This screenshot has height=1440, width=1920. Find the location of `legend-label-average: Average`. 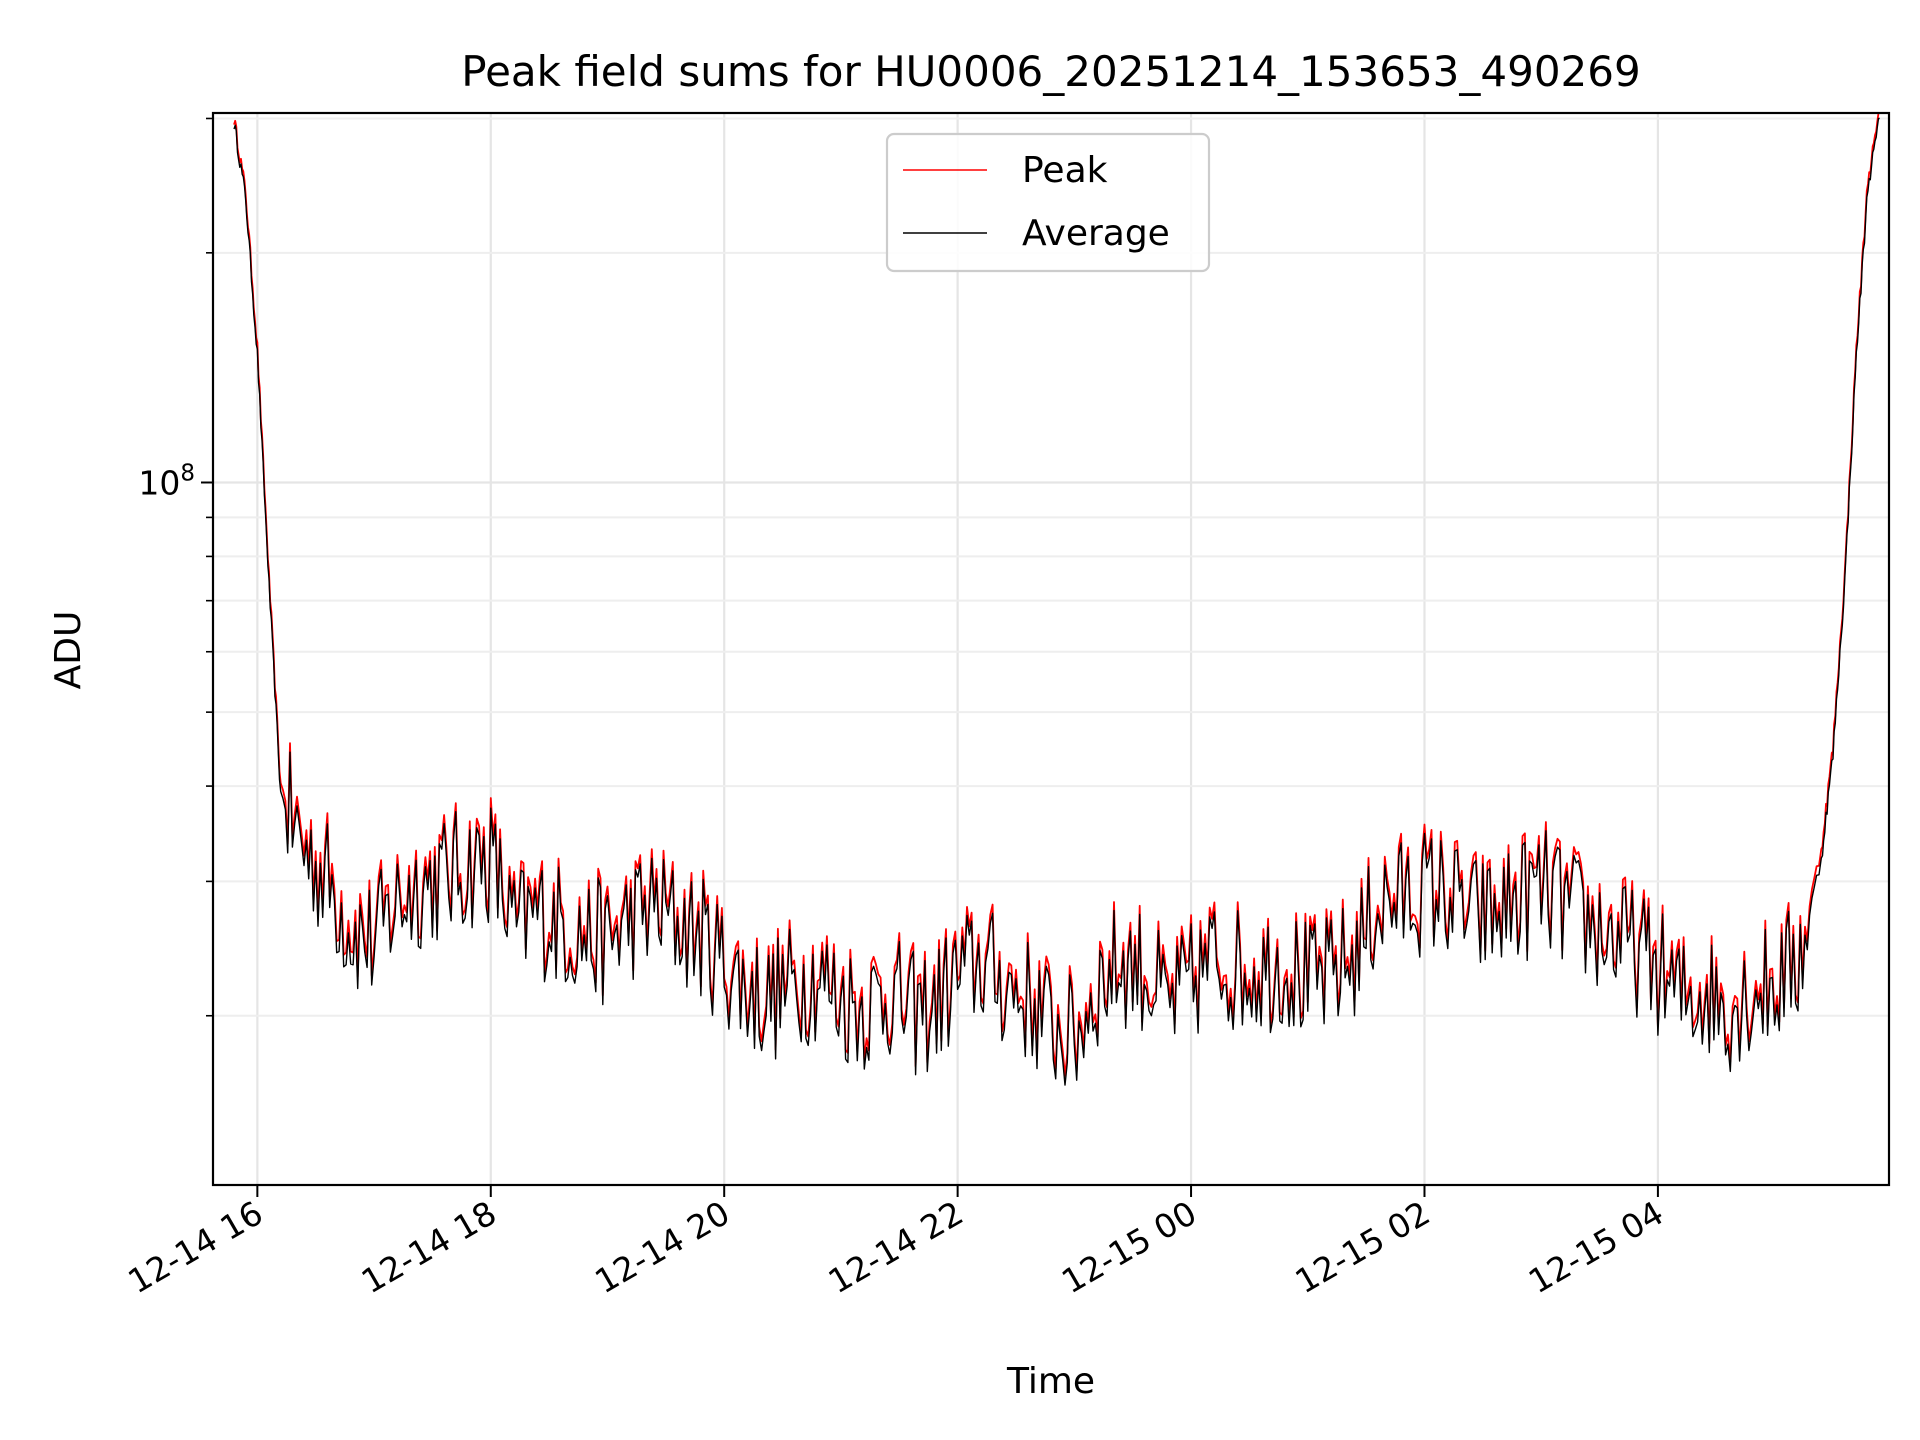

legend-label-average: Average is located at coordinates (1096, 233).